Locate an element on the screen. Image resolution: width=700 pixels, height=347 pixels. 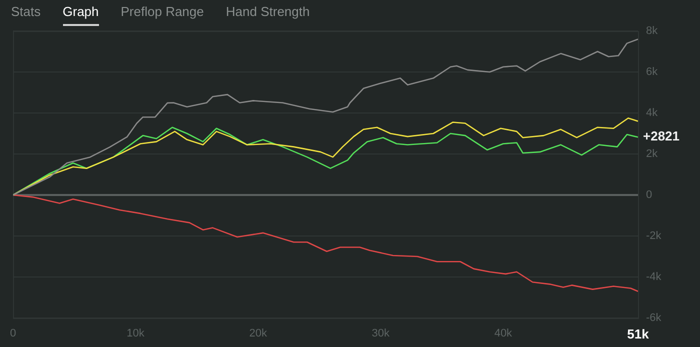
x-tick-label: 10k is located at coordinates (135, 334).